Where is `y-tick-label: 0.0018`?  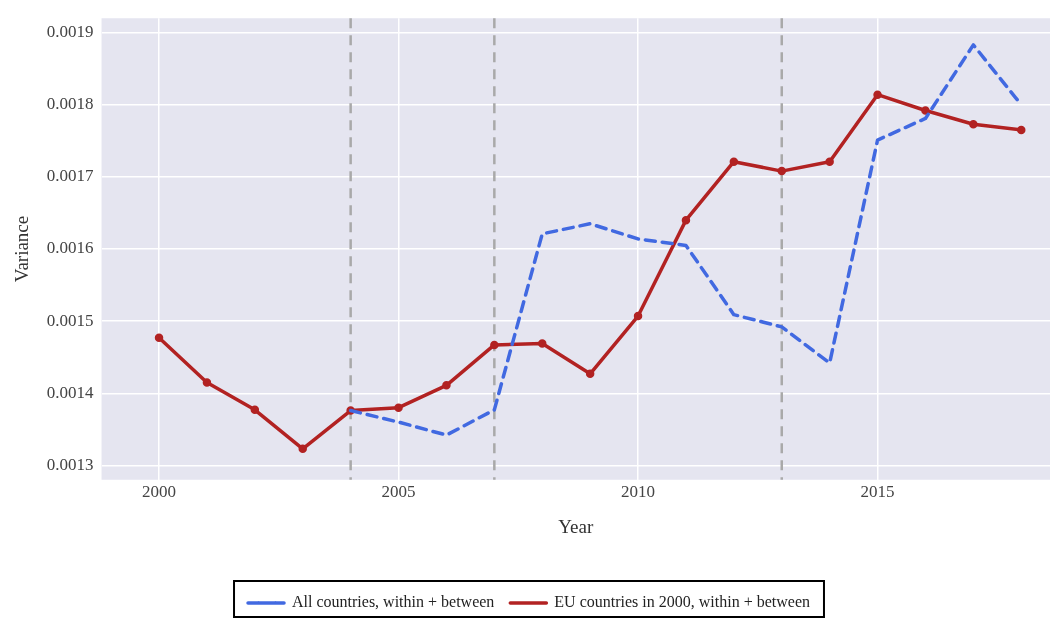
y-tick-label: 0.0018 is located at coordinates (70, 104).